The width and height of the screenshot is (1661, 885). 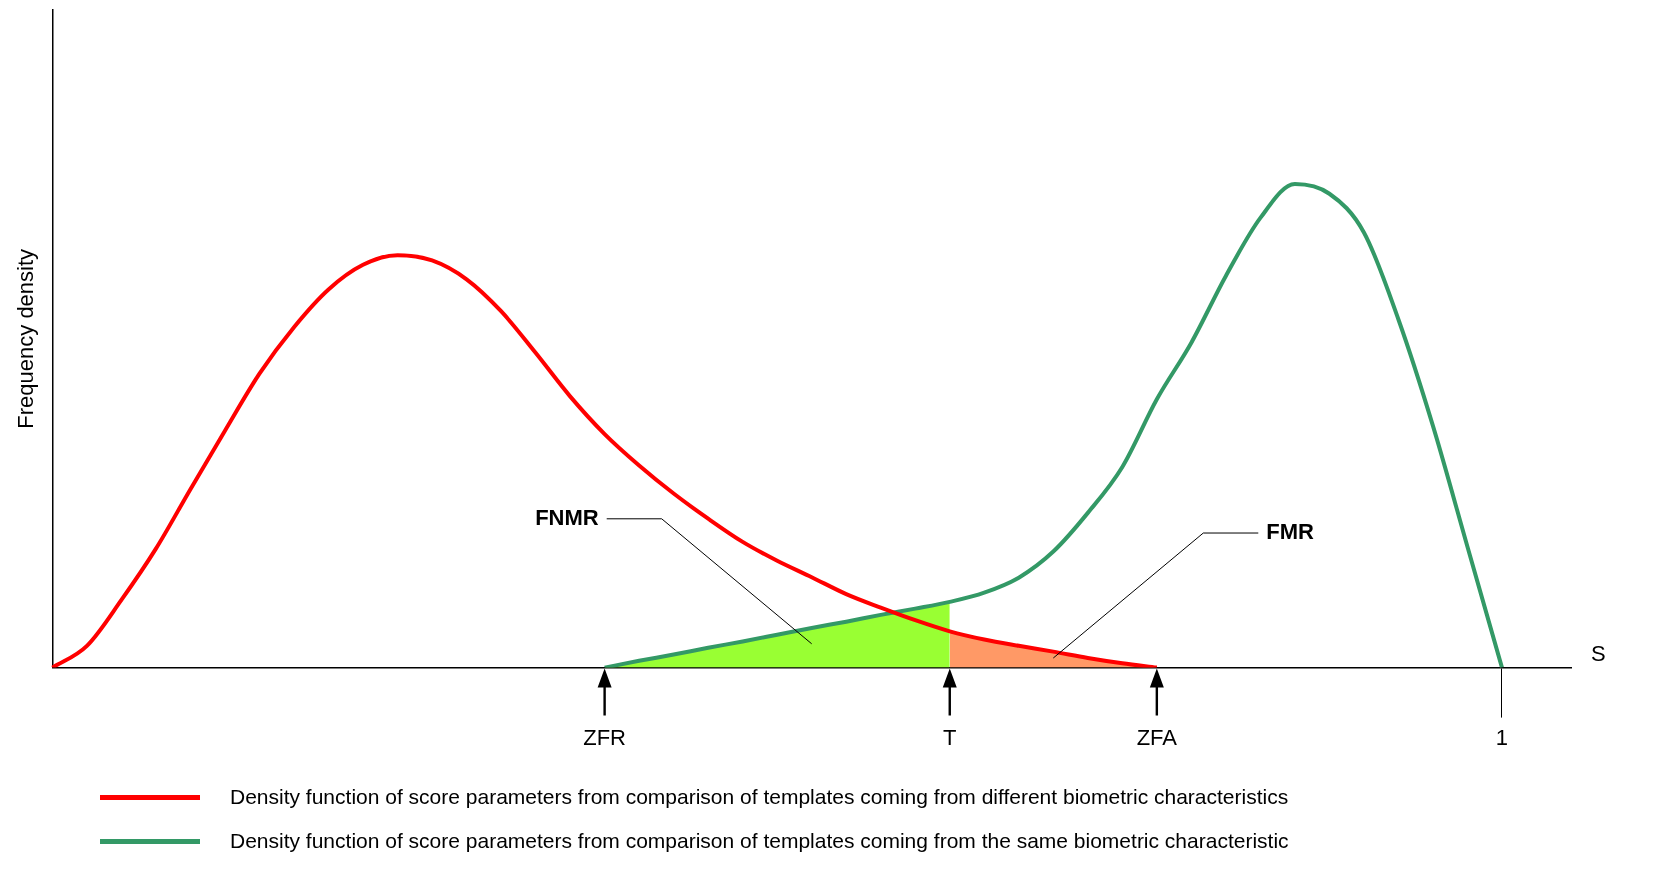 What do you see at coordinates (26, 338) in the screenshot?
I see `y-axis-title: Frequency density` at bounding box center [26, 338].